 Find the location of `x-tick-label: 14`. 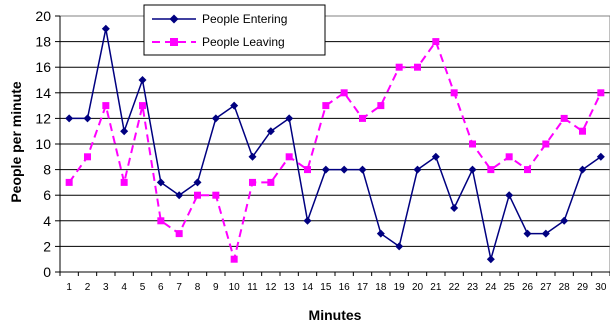

x-tick-label: 14 is located at coordinates (308, 287).